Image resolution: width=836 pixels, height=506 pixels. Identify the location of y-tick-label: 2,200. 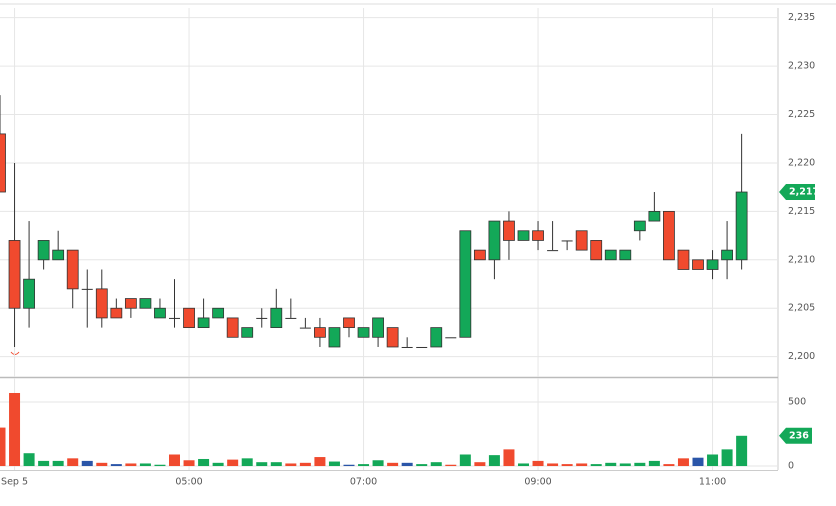
(801, 356).